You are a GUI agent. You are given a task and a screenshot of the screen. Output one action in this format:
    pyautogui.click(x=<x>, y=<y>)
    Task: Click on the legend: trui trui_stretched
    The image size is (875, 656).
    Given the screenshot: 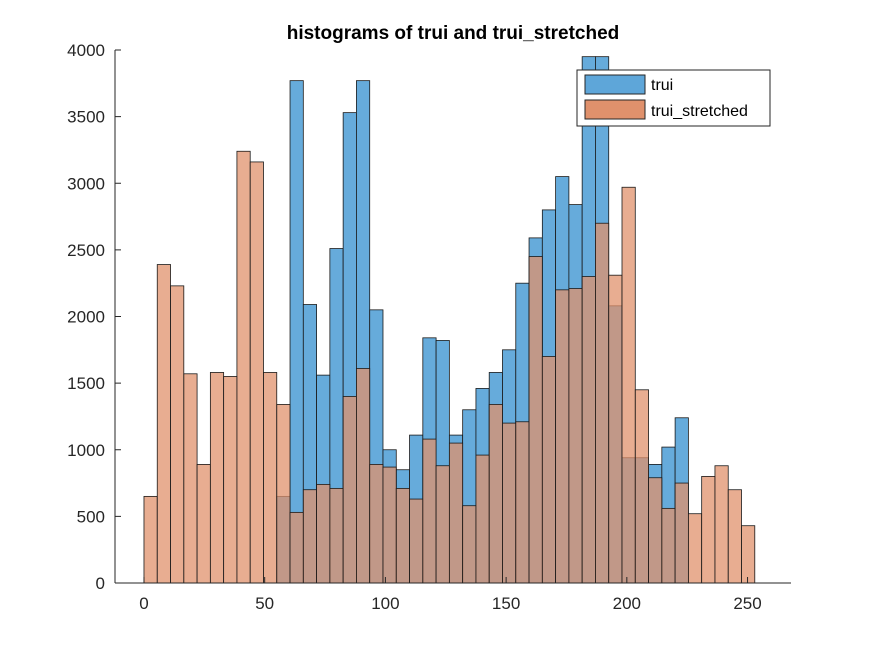 What is the action you would take?
    pyautogui.click(x=673, y=98)
    